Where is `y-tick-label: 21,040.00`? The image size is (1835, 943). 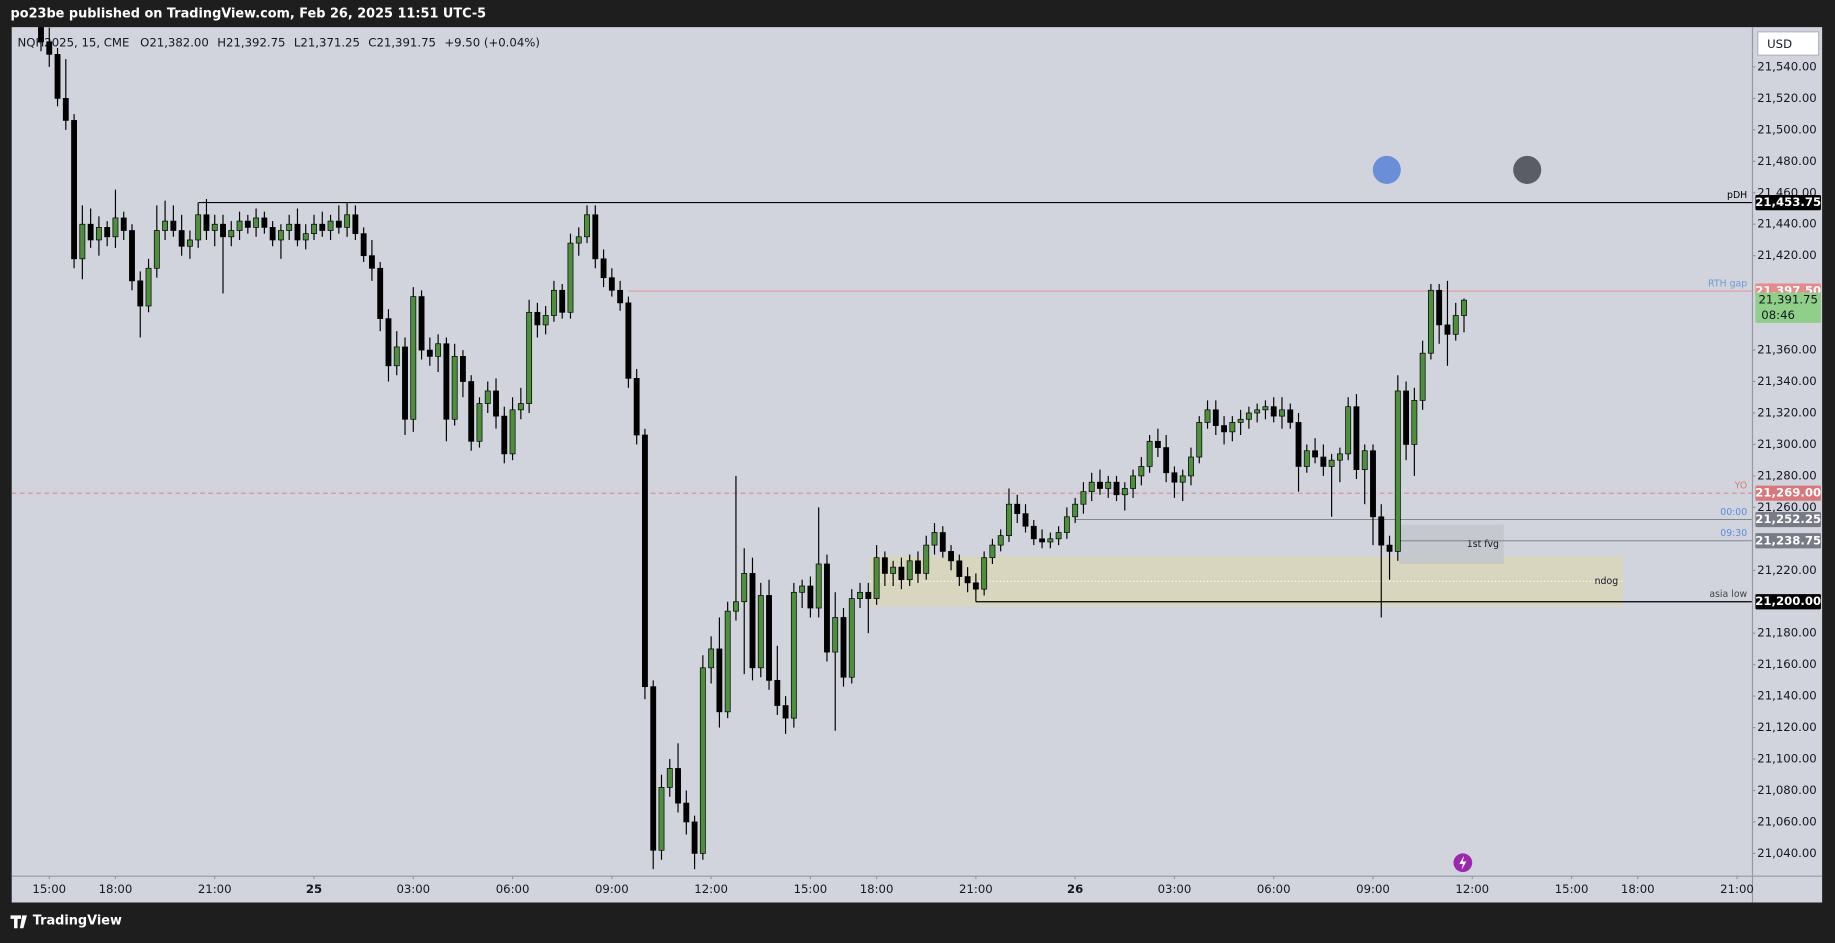 y-tick-label: 21,040.00 is located at coordinates (1786, 853).